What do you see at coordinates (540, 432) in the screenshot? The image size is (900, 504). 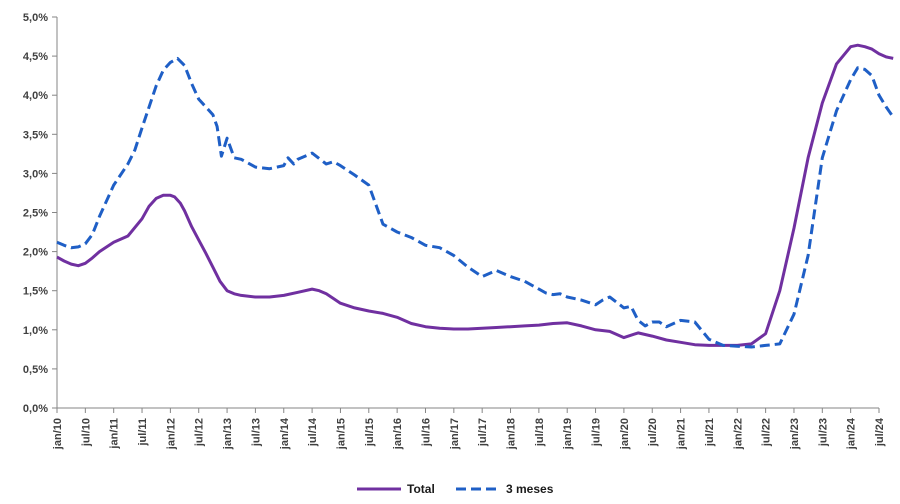 I see `x-tick-label: jul/18` at bounding box center [540, 432].